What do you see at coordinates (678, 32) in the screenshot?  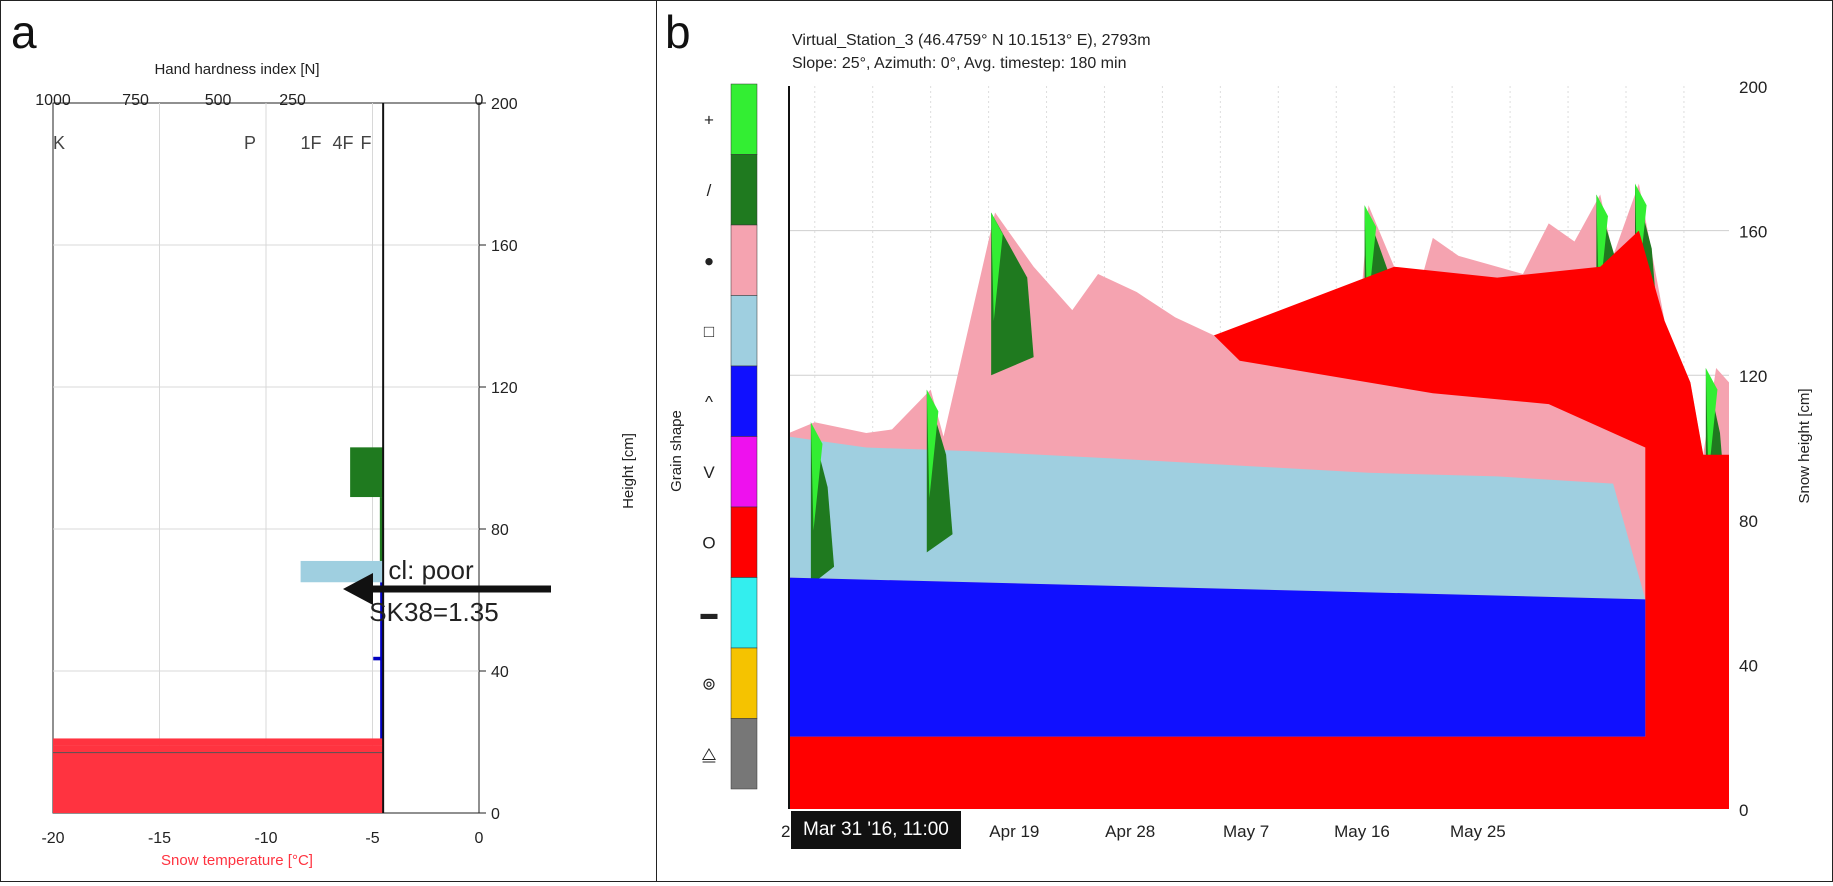 I see `panel-letter-b: b` at bounding box center [678, 32].